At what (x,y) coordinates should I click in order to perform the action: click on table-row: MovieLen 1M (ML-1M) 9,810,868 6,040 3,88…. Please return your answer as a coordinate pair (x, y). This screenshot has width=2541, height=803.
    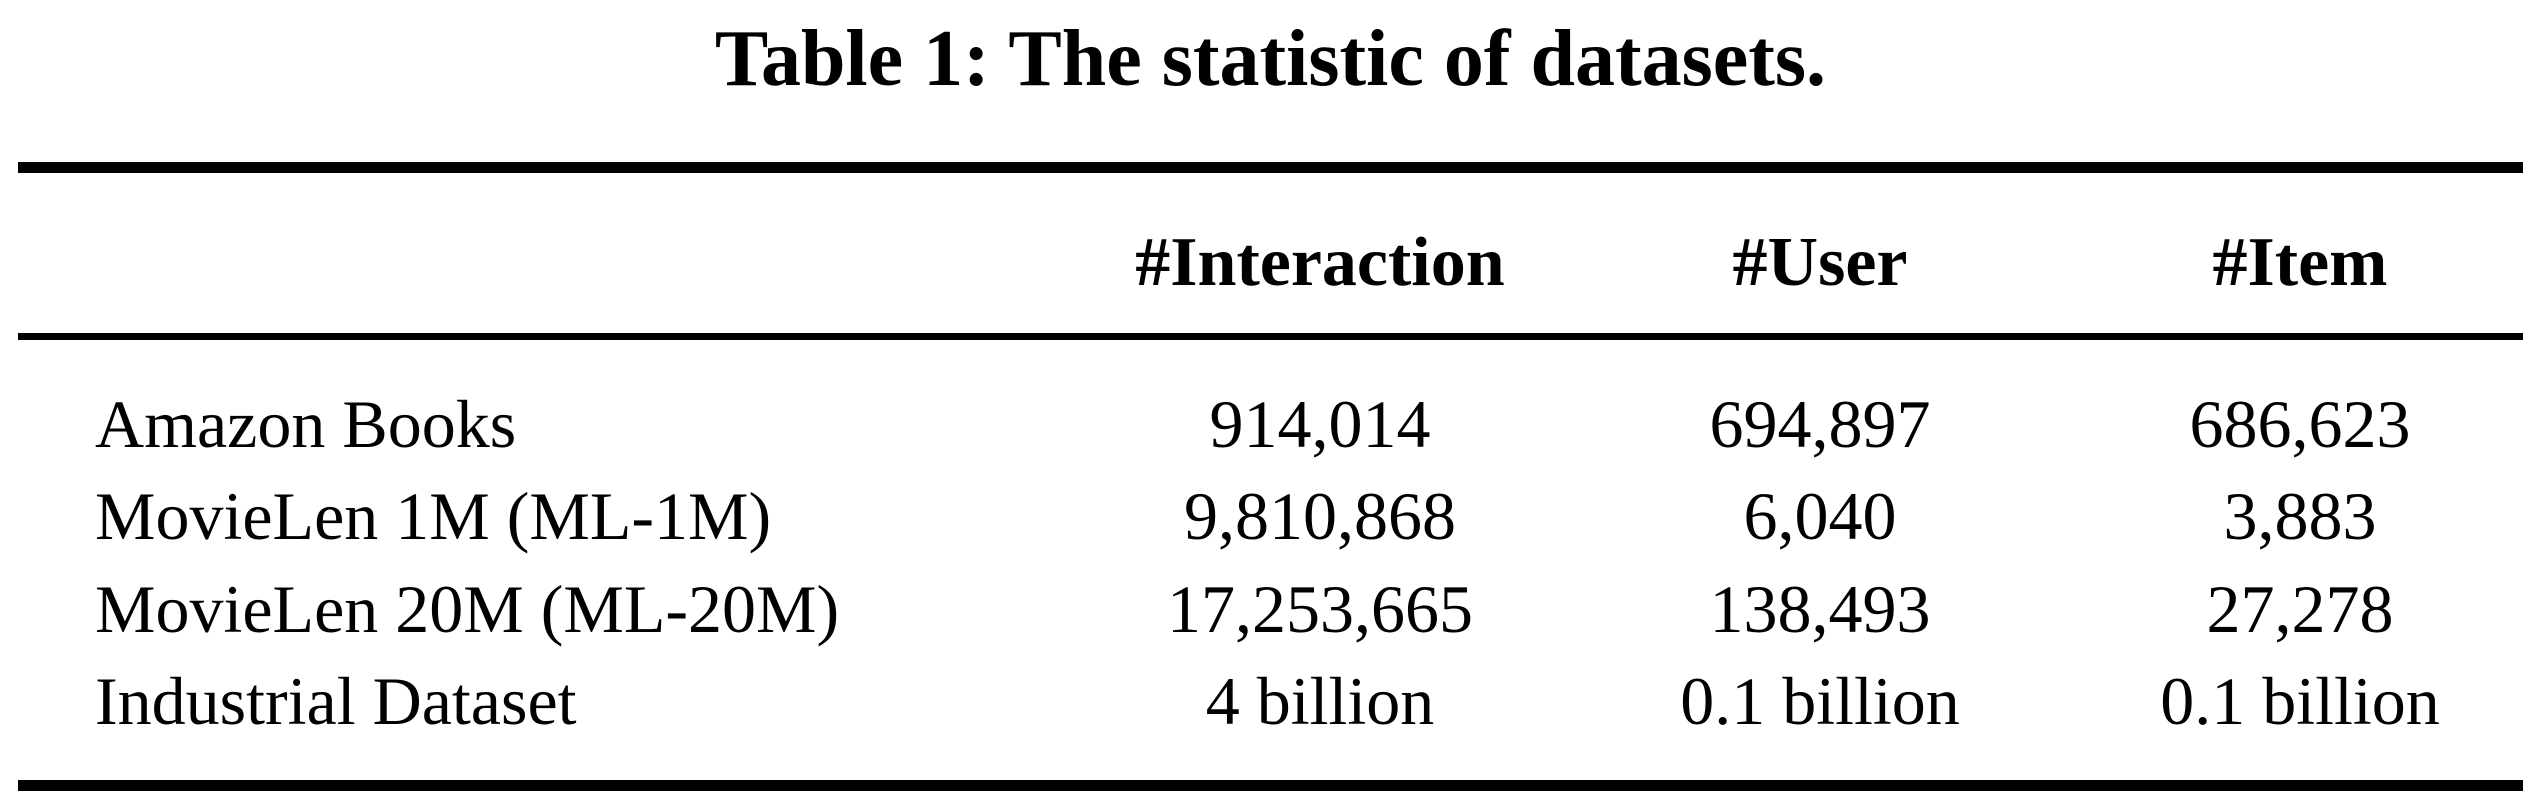
    Looking at the image, I should click on (1270, 516).